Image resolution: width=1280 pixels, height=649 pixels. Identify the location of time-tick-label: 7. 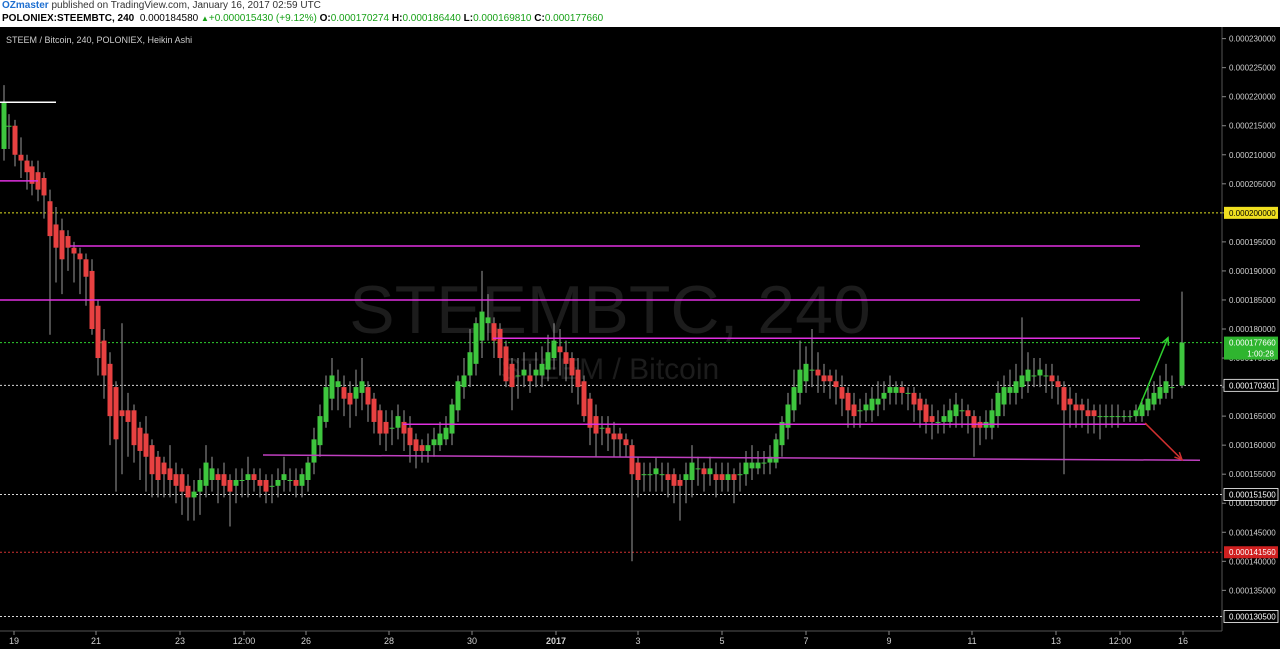
(805, 641).